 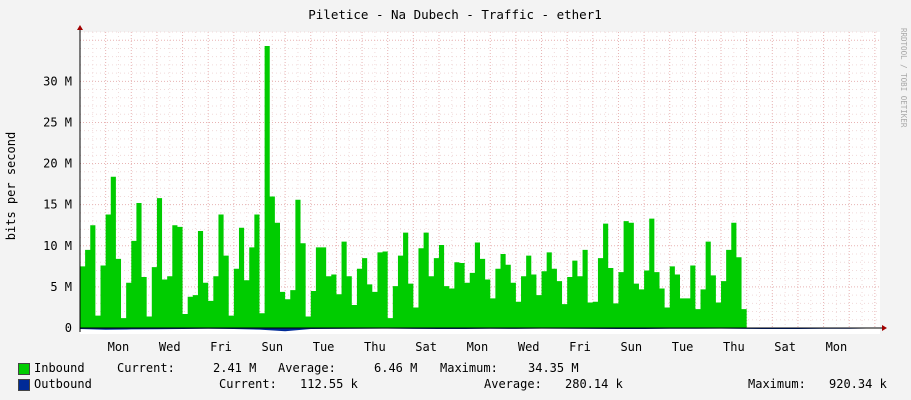 What do you see at coordinates (24, 385) in the screenshot?
I see `outbound-swatch` at bounding box center [24, 385].